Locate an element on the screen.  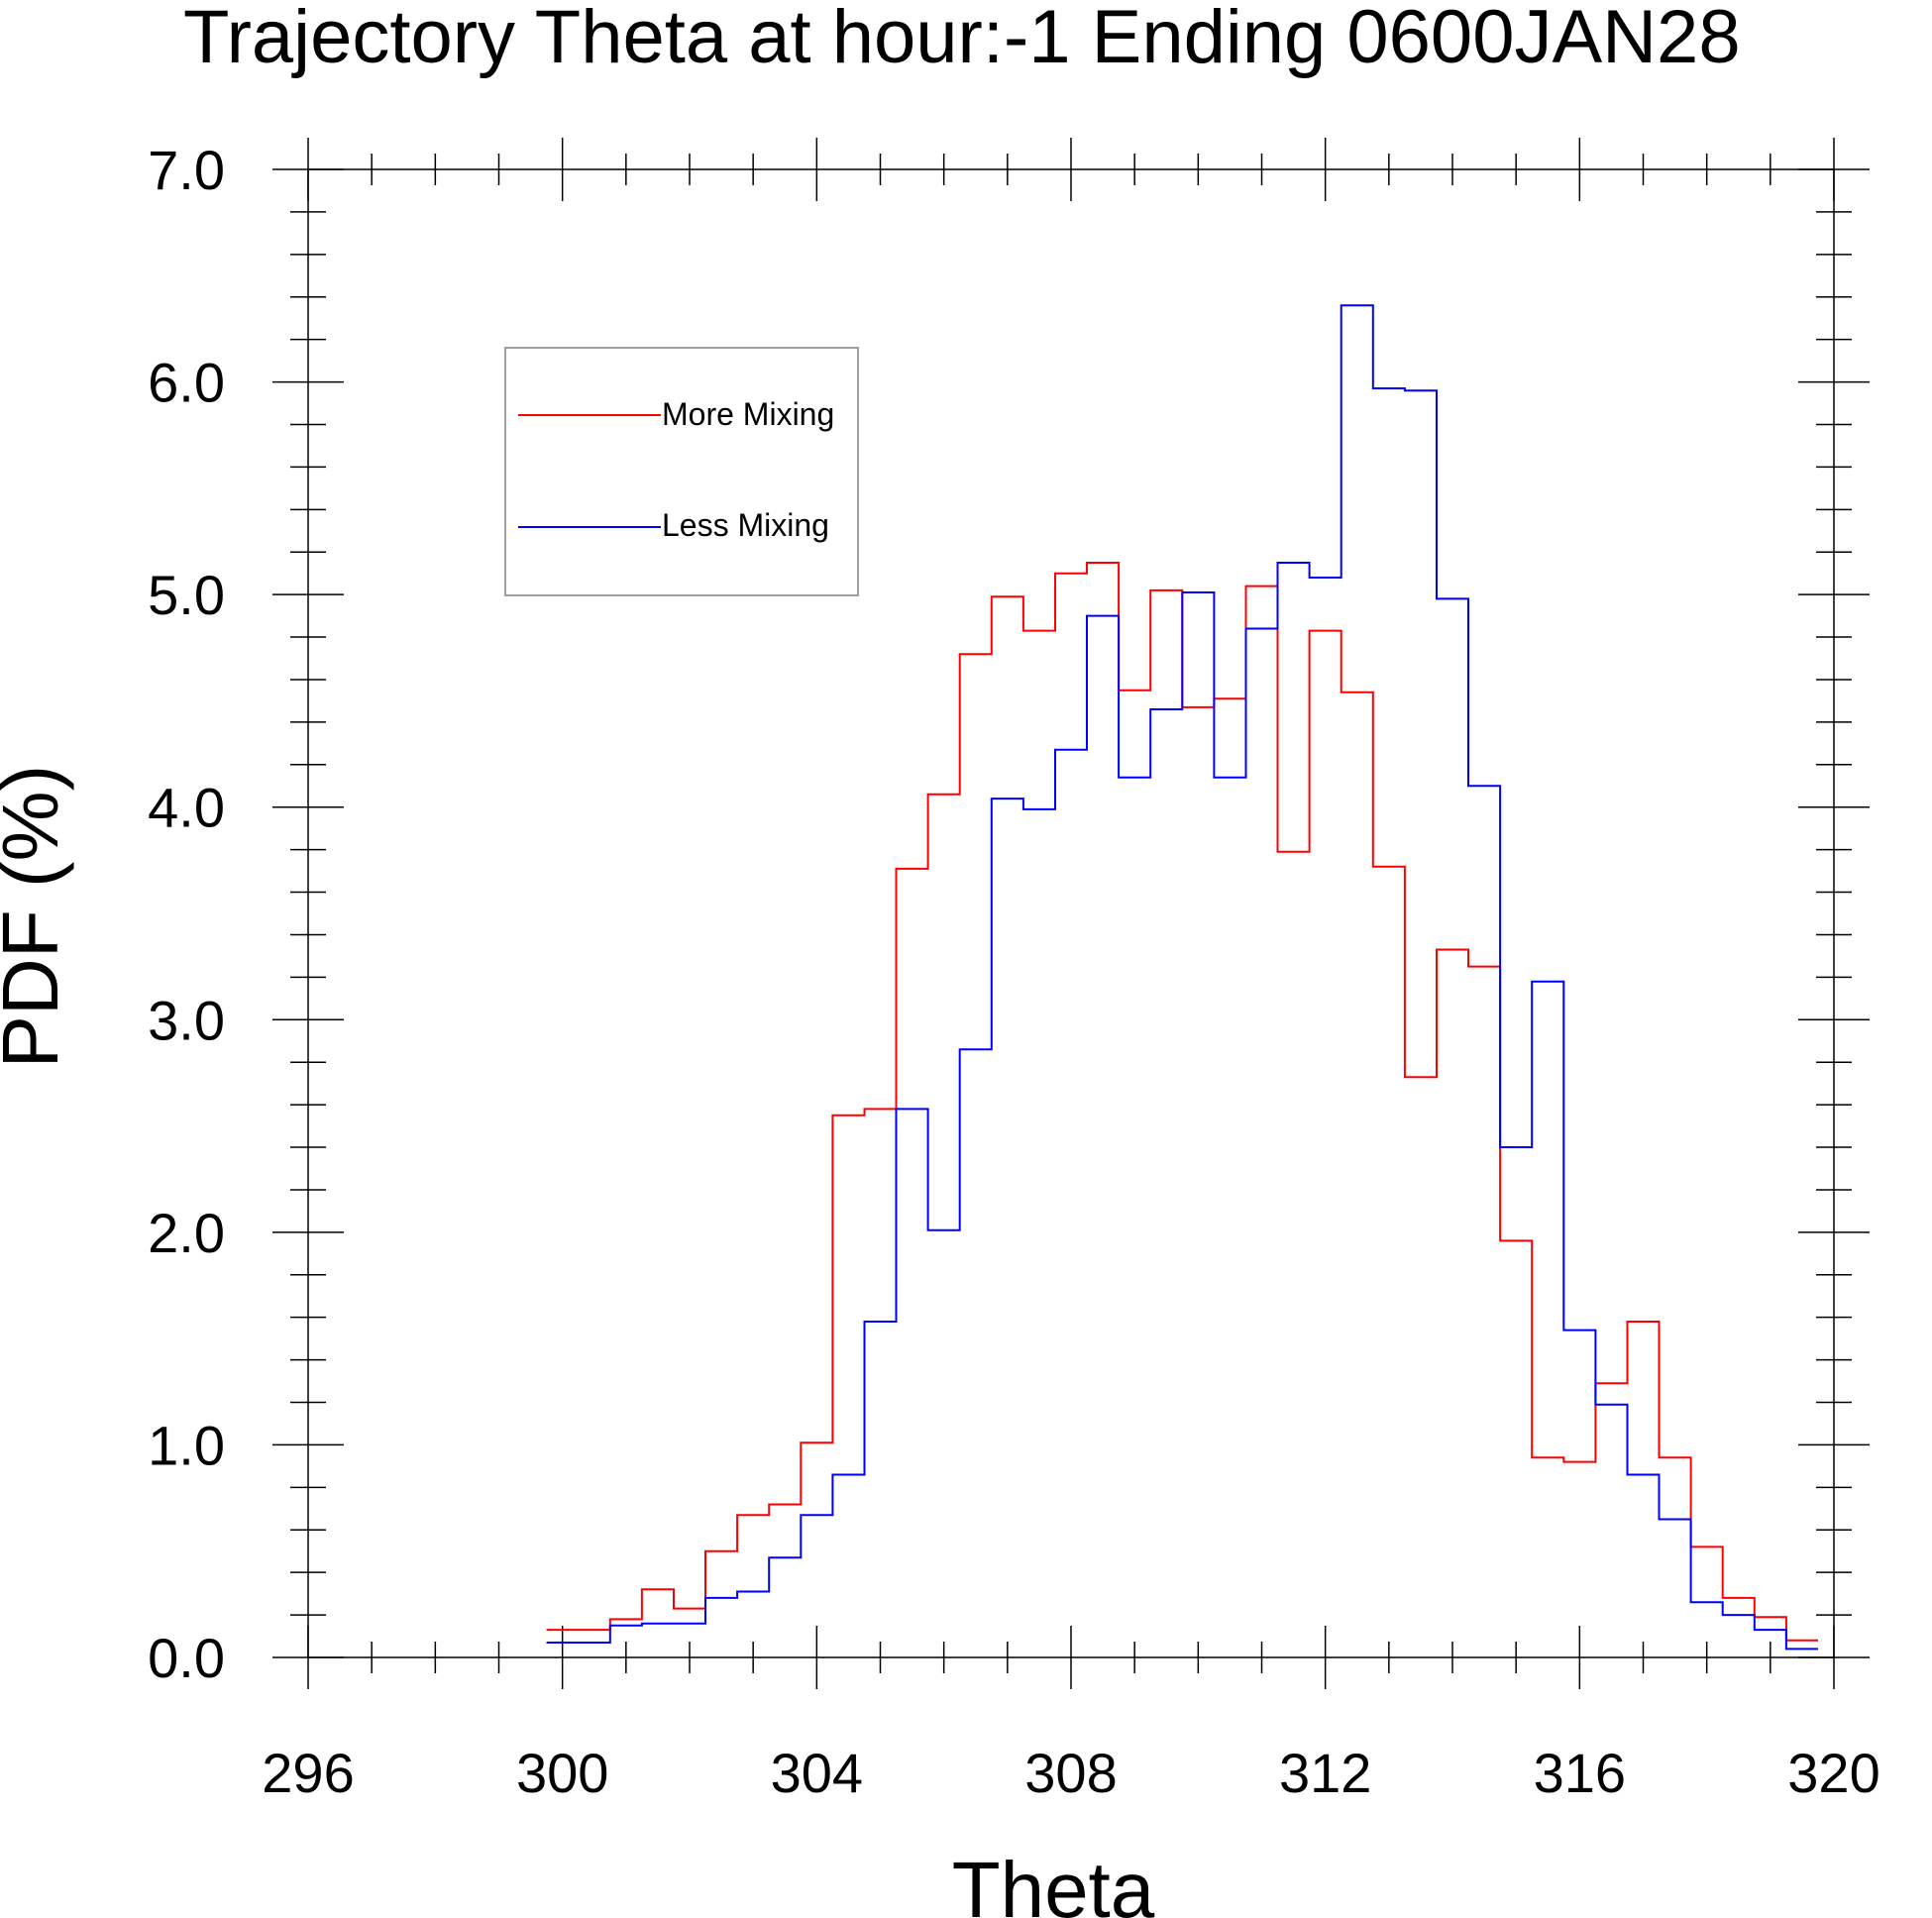
legend-label-less-mixing: Less Mixing is located at coordinates (745, 525).